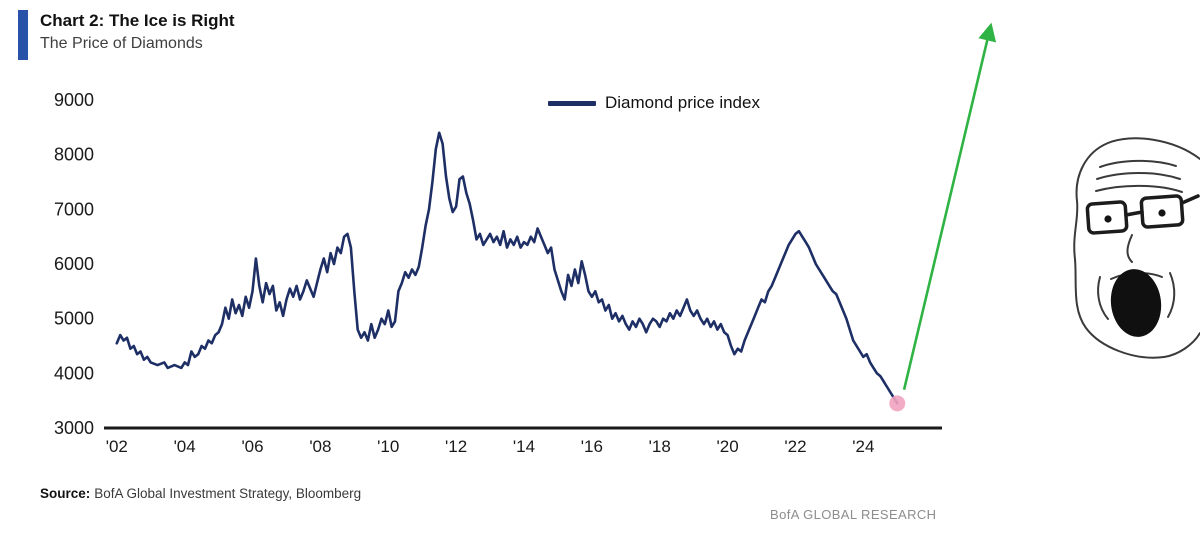 This screenshot has width=1200, height=539. Describe the element at coordinates (795, 446) in the screenshot. I see `x-tick-label: '22` at that location.